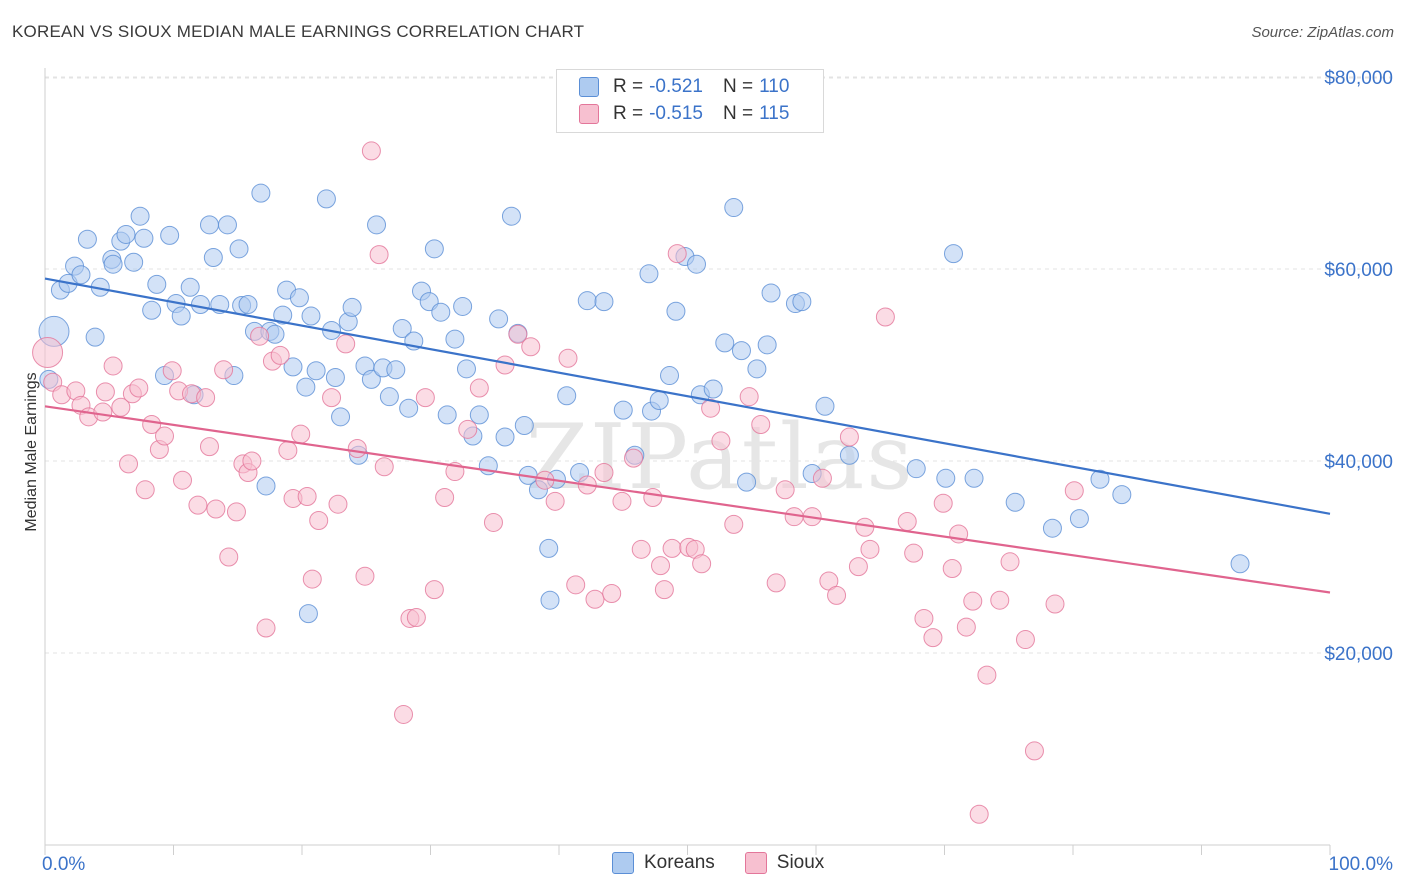 The width and height of the screenshot is (1406, 892). I want to click on y-tick-label: $60,000, so click(1358, 270).